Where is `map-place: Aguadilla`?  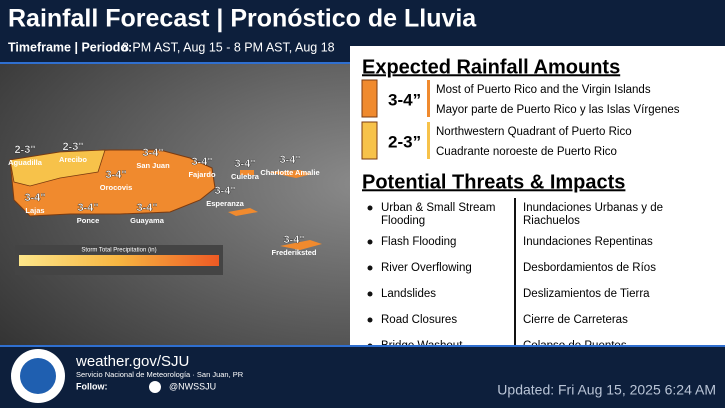
map-place: Aguadilla is located at coordinates (25, 162).